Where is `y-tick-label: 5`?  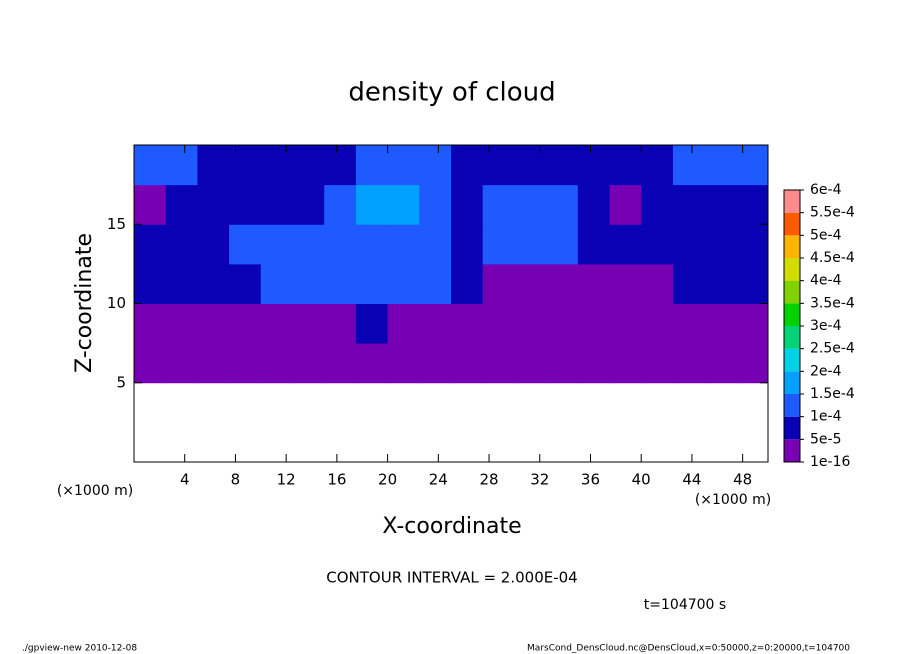 y-tick-label: 5 is located at coordinates (121, 382).